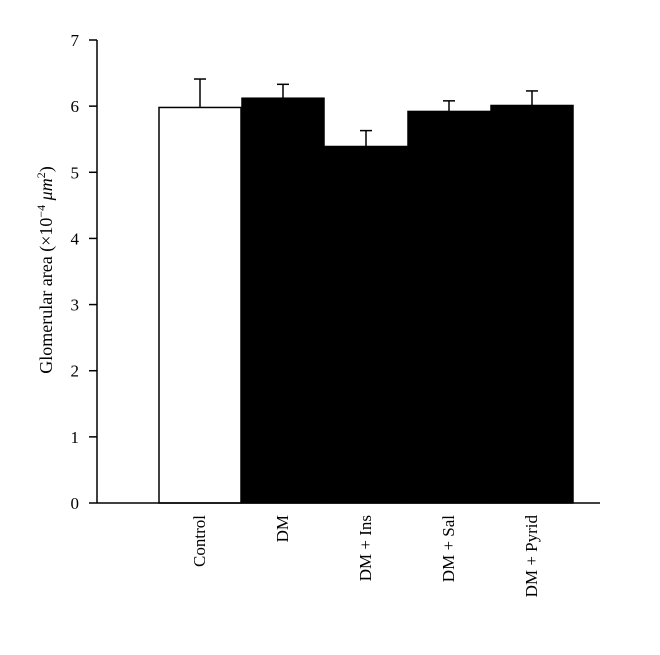  What do you see at coordinates (75, 503) in the screenshot?
I see `y-tick-label: 0` at bounding box center [75, 503].